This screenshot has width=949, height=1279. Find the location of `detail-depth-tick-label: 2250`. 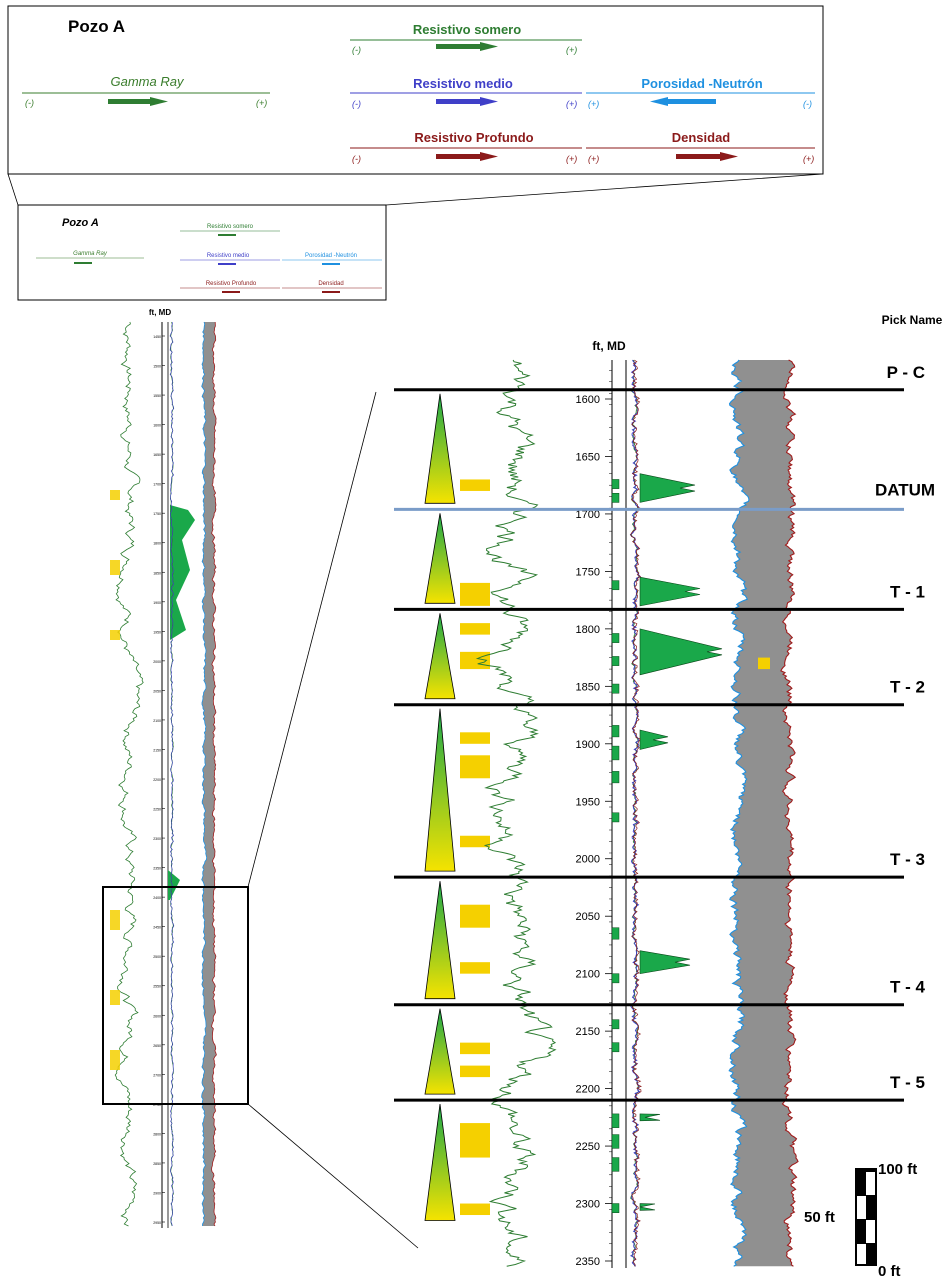

detail-depth-tick-label: 2250 is located at coordinates (588, 1147).